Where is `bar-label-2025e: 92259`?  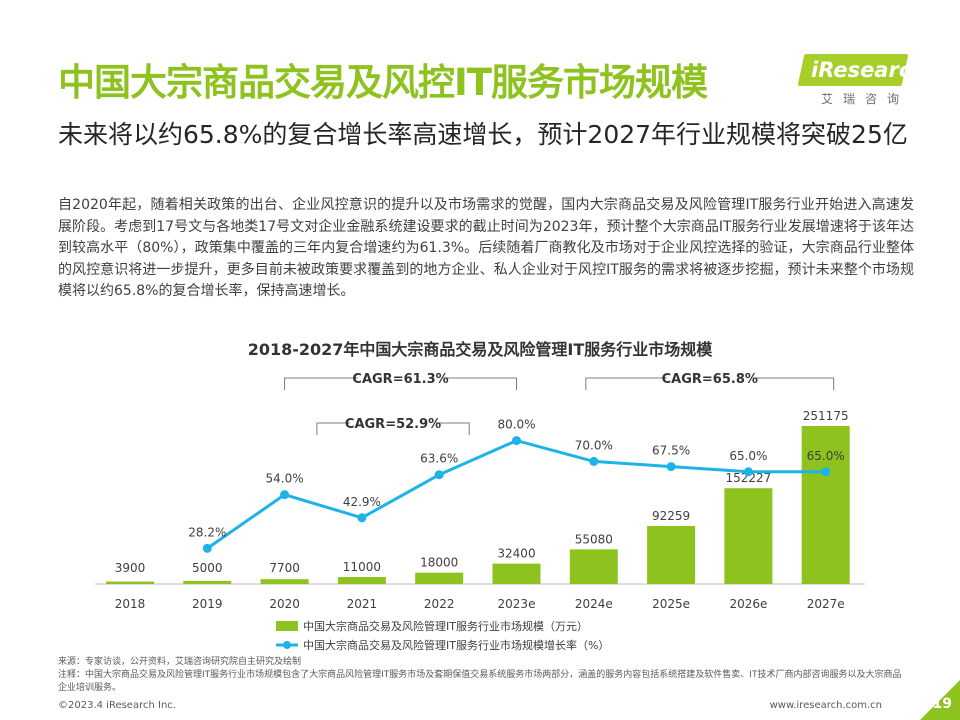
bar-label-2025e: 92259 is located at coordinates (671, 516).